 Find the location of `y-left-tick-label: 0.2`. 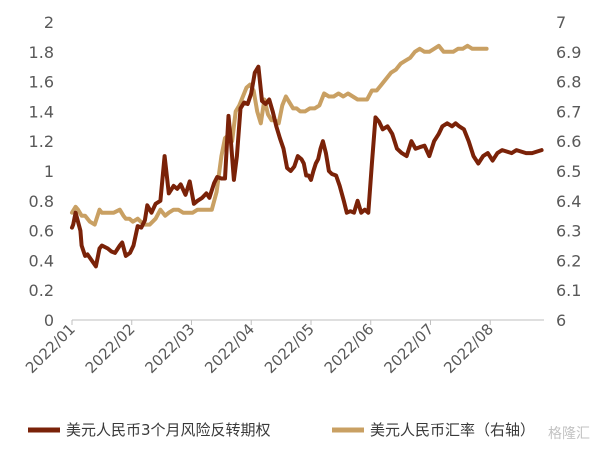

y-left-tick-label: 0.2 is located at coordinates (41, 290).